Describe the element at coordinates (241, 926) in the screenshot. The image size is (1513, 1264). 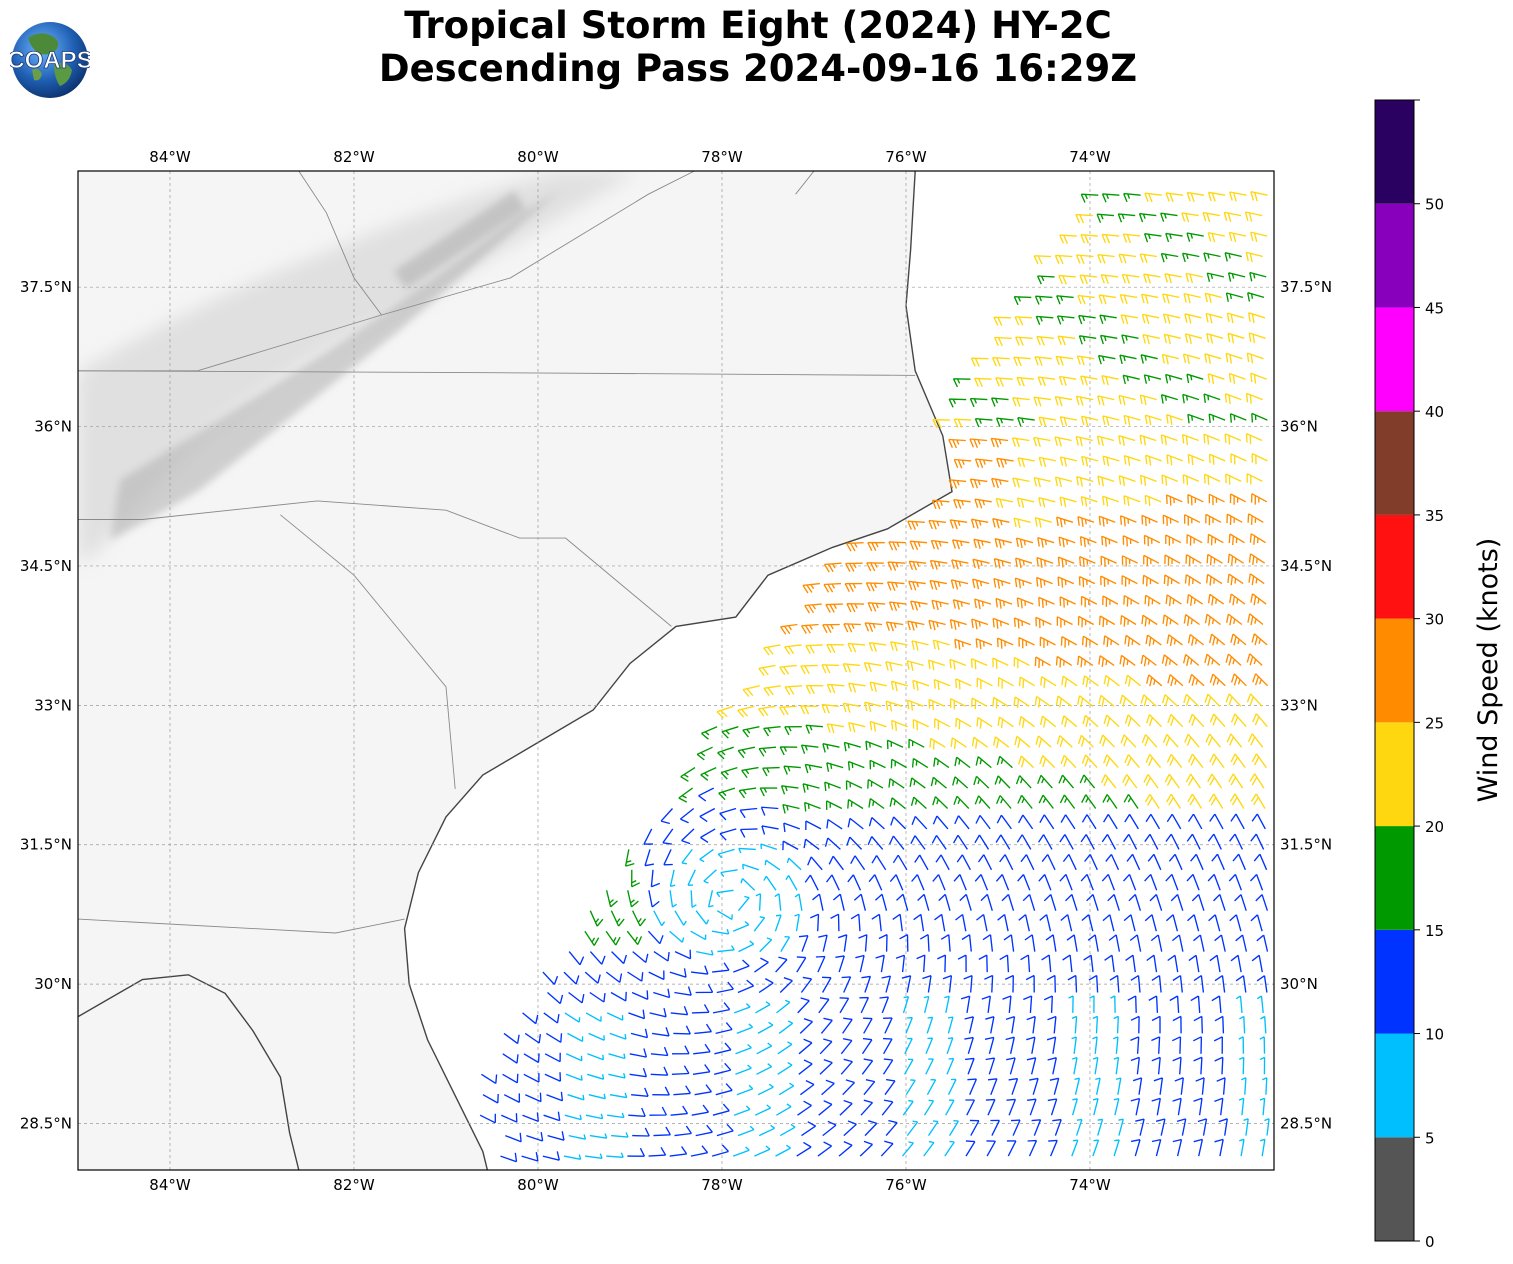
I see `state-border` at that location.